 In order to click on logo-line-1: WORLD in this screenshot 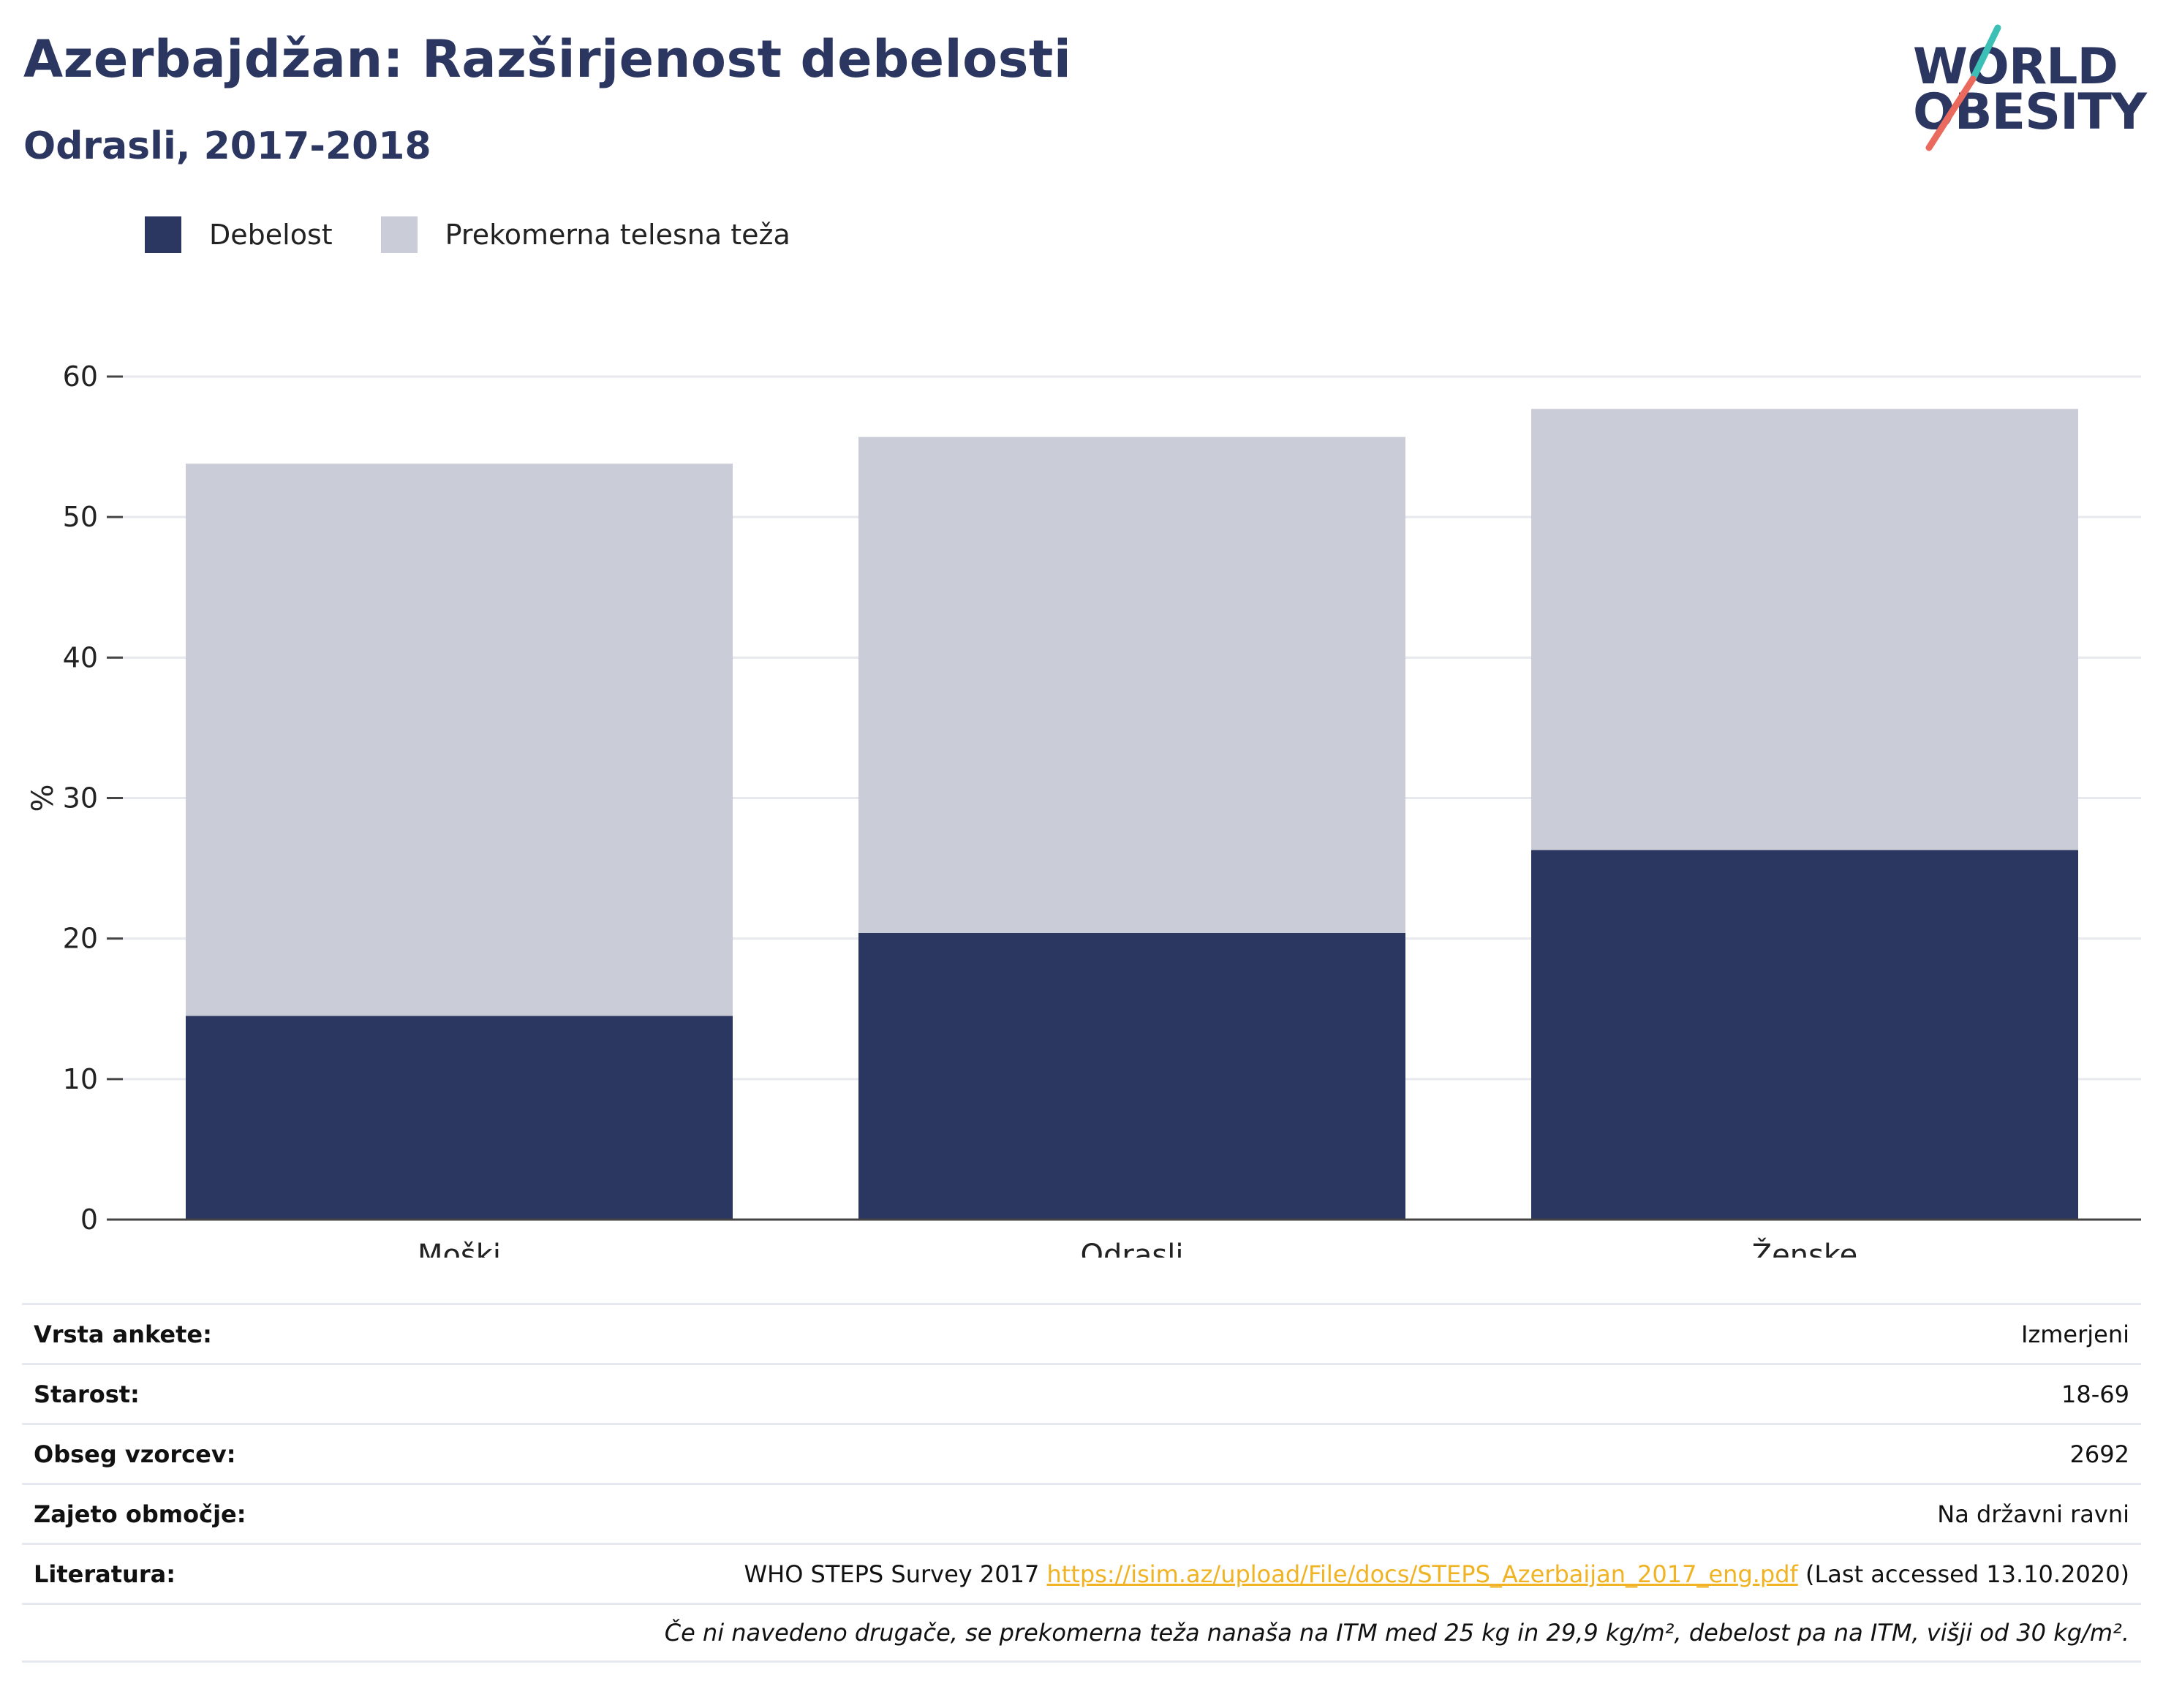, I will do `click(2016, 67)`.